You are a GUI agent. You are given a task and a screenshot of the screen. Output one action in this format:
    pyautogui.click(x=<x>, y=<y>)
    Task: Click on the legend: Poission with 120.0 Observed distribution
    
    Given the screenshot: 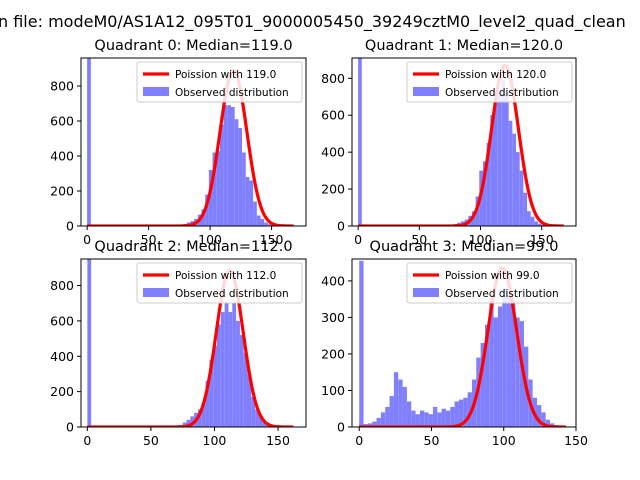 What is the action you would take?
    pyautogui.click(x=489, y=82)
    